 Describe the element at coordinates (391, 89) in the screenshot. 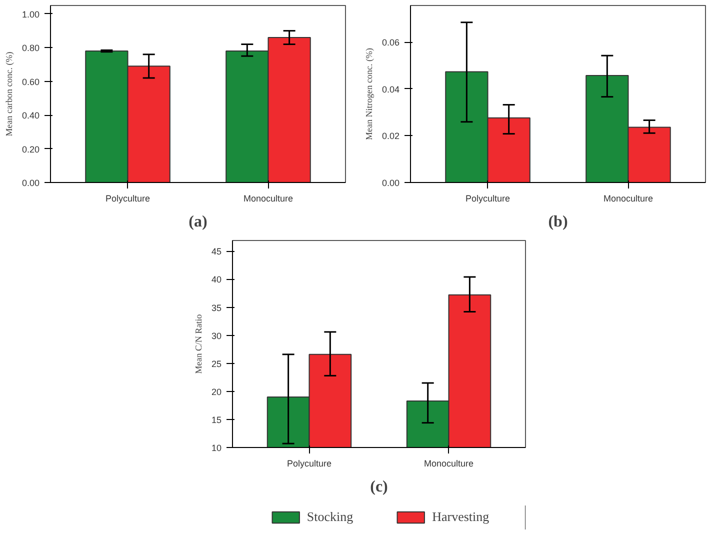

I see `y-tick-label: 0.04` at that location.